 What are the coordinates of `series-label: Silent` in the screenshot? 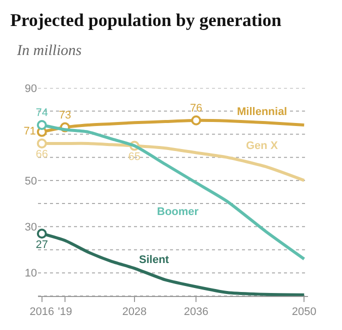 It's located at (154, 260).